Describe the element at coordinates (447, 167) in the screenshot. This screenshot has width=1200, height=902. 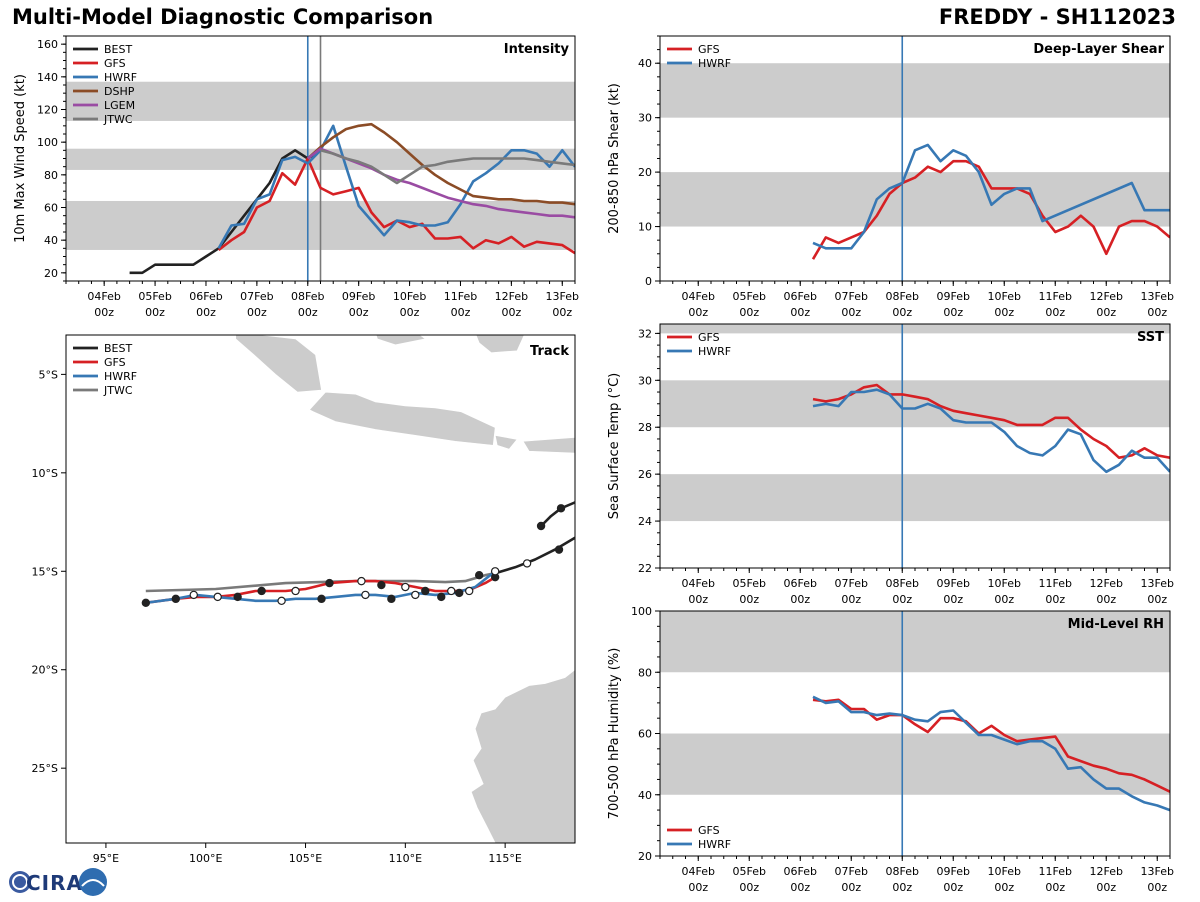
I see `intensity-series-jtwc` at that location.